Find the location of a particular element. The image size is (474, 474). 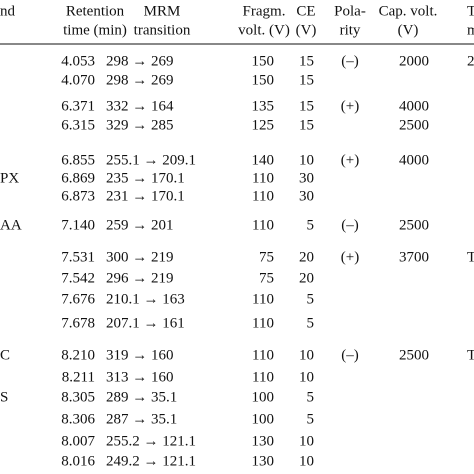

table-cell: C is located at coordinates (5, 355).